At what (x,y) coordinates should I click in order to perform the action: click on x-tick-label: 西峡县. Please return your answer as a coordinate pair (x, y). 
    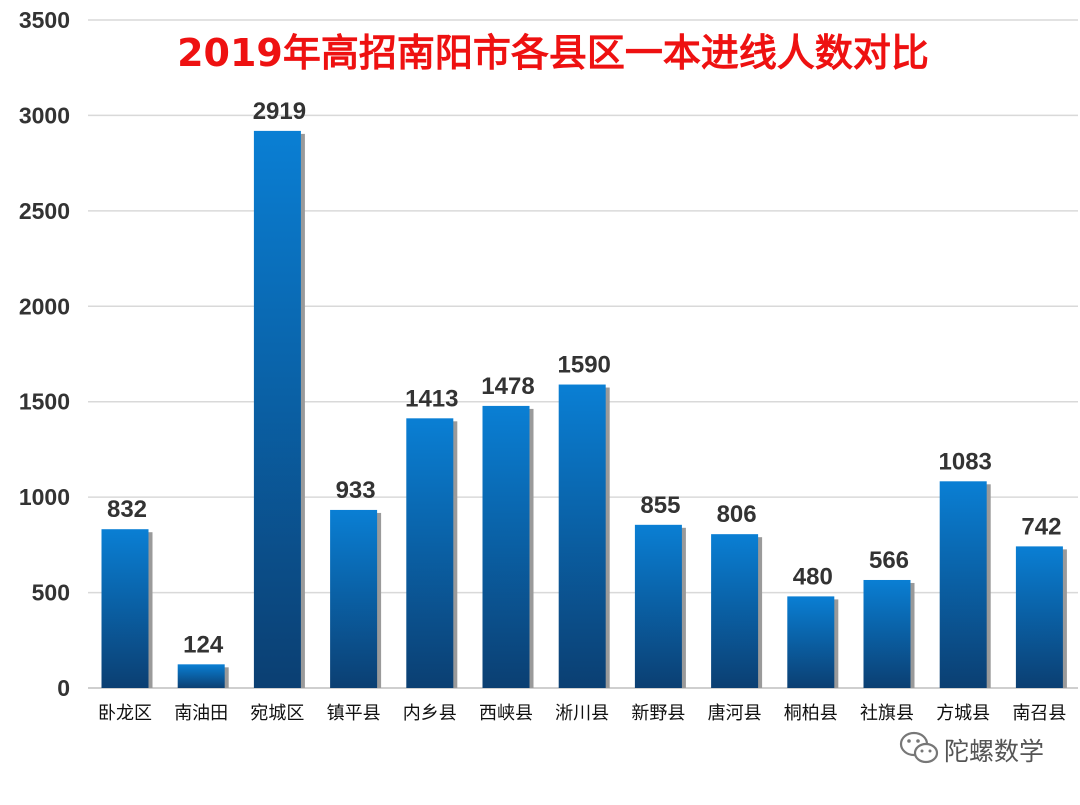
    Looking at the image, I should click on (506, 713).